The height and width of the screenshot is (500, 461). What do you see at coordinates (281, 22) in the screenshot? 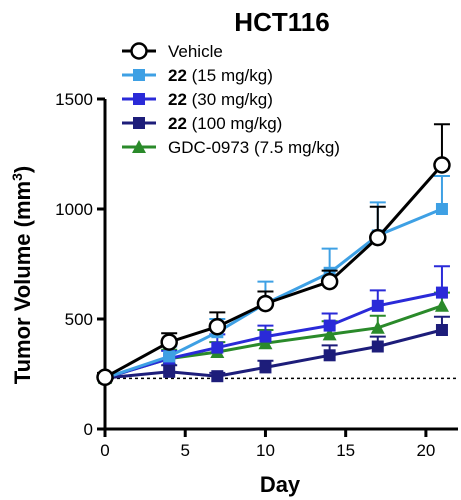
I see `chart-title: HCT116` at bounding box center [281, 22].